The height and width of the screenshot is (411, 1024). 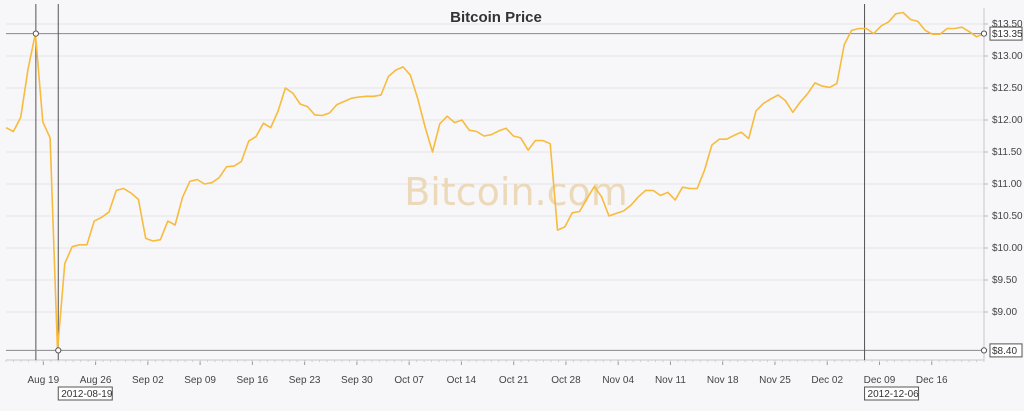 What do you see at coordinates (566, 380) in the screenshot?
I see `x-tick-label: Oct 28` at bounding box center [566, 380].